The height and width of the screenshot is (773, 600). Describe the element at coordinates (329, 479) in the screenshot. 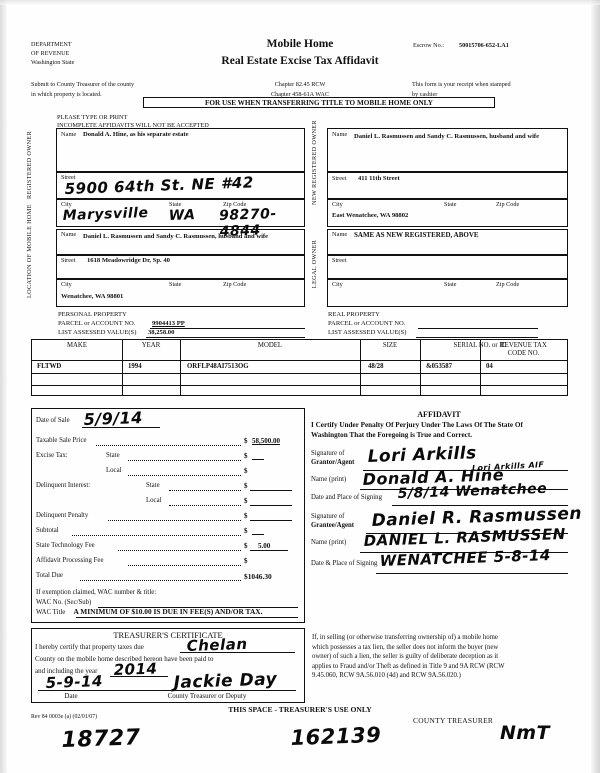

I see `grantor-name-label: Name (print)` at that location.